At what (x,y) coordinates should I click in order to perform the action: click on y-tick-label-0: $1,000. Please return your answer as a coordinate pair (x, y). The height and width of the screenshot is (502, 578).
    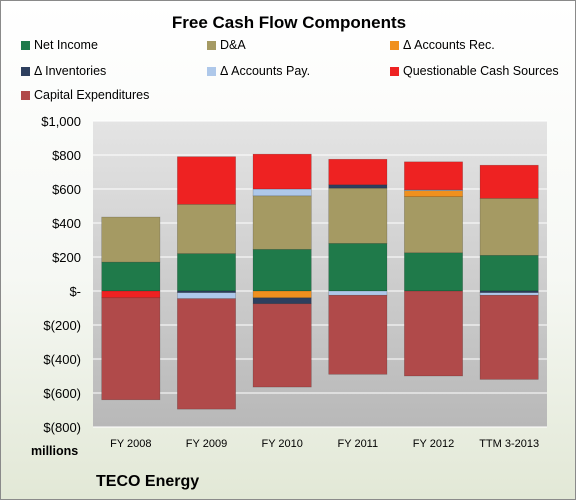
    Looking at the image, I should click on (61, 121).